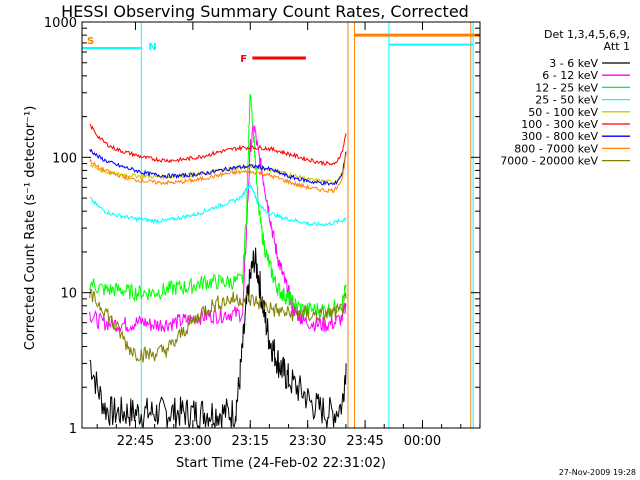 The image size is (640, 480). I want to click on x-tick-label: 23:45, so click(364, 441).